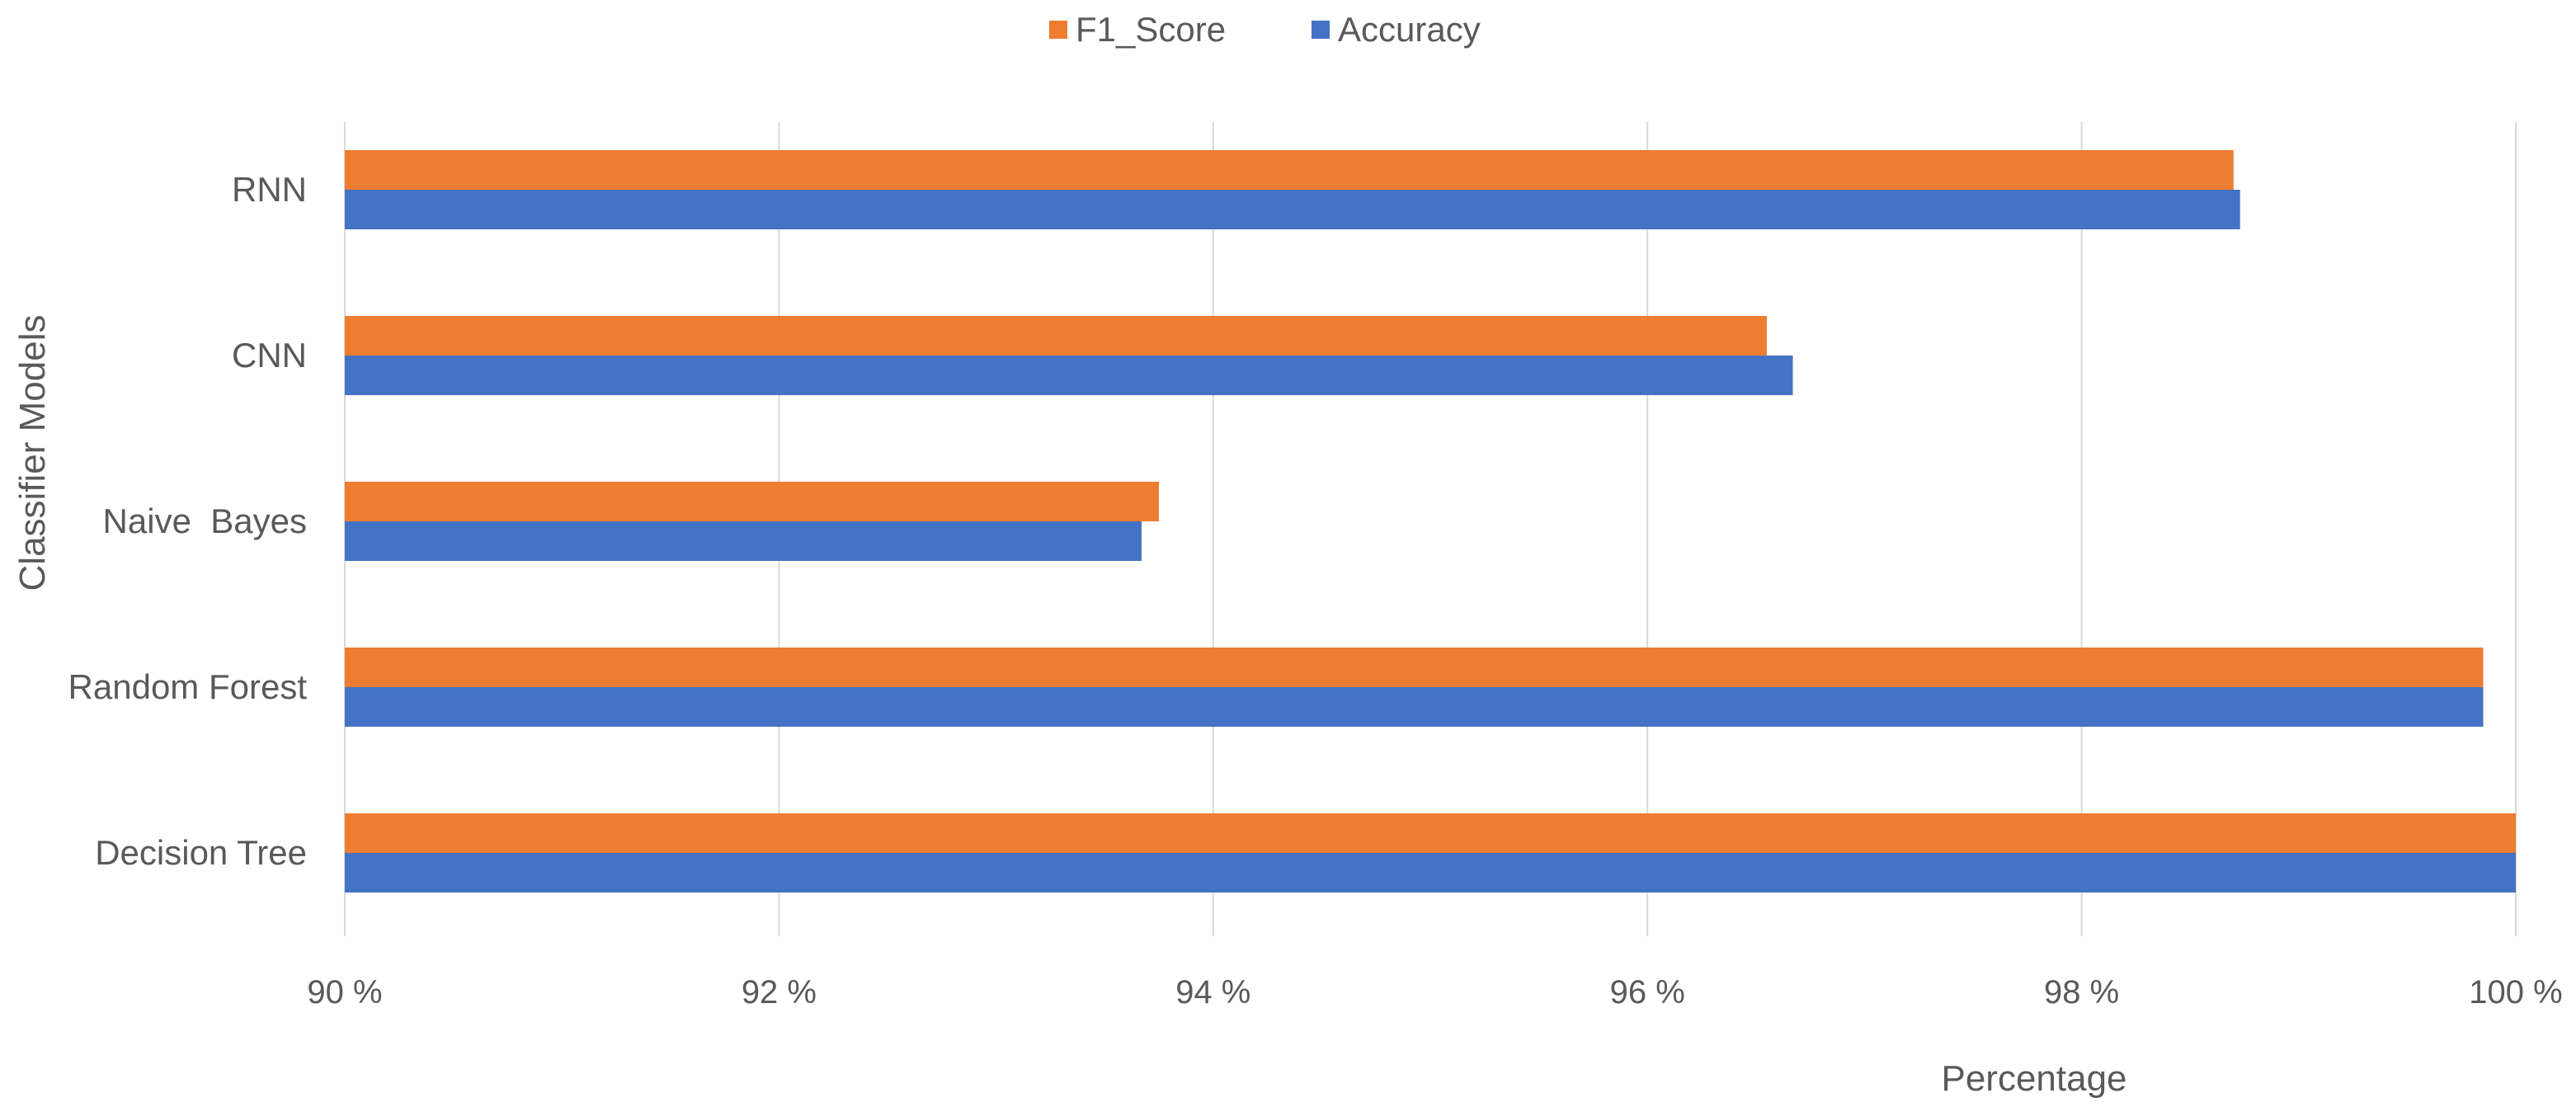 The width and height of the screenshot is (2576, 1107). What do you see at coordinates (344, 992) in the screenshot?
I see `x-tick-label: 90 %` at bounding box center [344, 992].